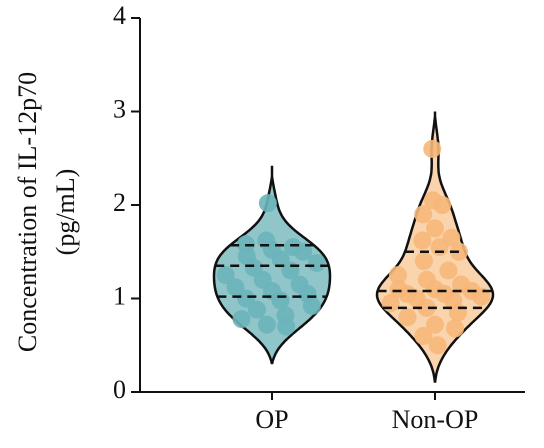 The image size is (544, 448). What do you see at coordinates (271, 419) in the screenshot?
I see `x-tick-label: OP` at bounding box center [271, 419].